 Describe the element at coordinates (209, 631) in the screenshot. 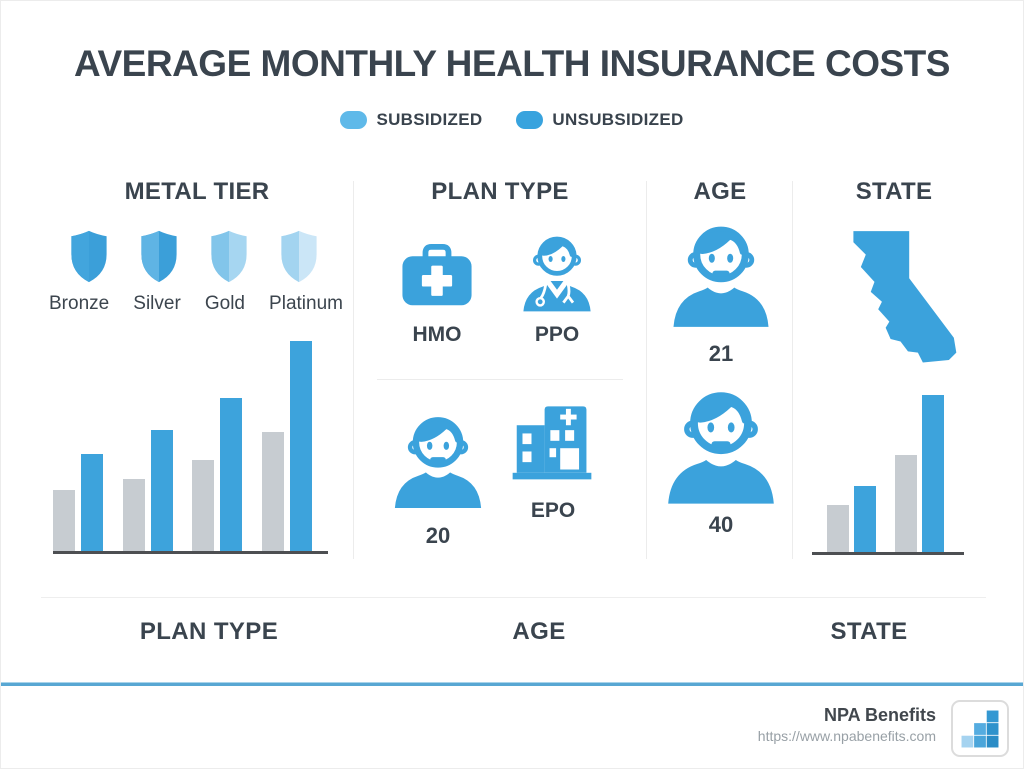

I see `bottom-label-plan-type: PLAN TYPE` at that location.